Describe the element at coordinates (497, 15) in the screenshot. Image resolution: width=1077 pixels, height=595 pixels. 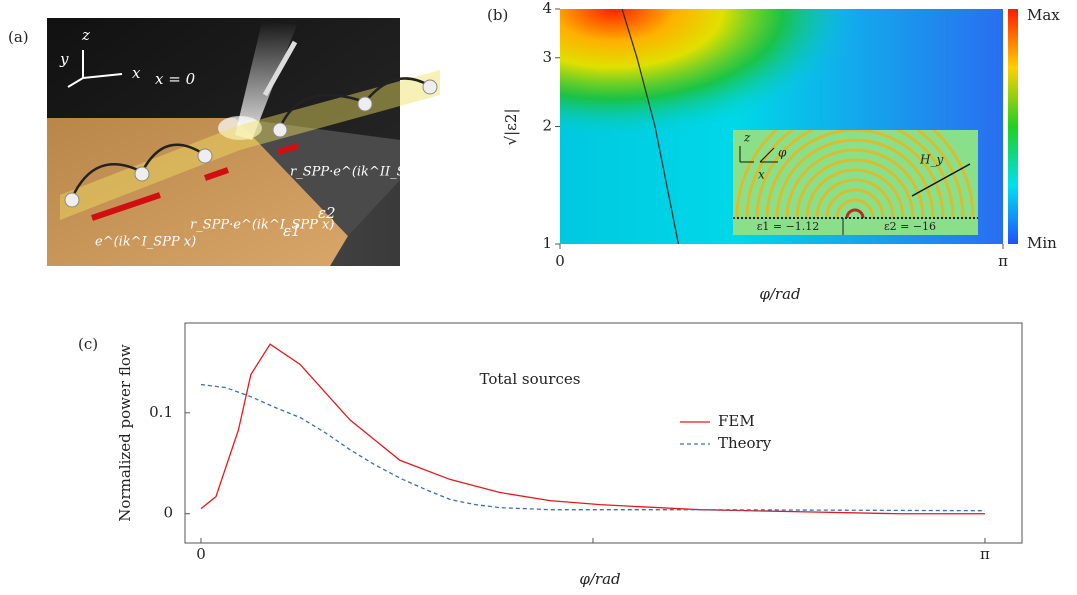
I see `panel-label: (b)` at that location.